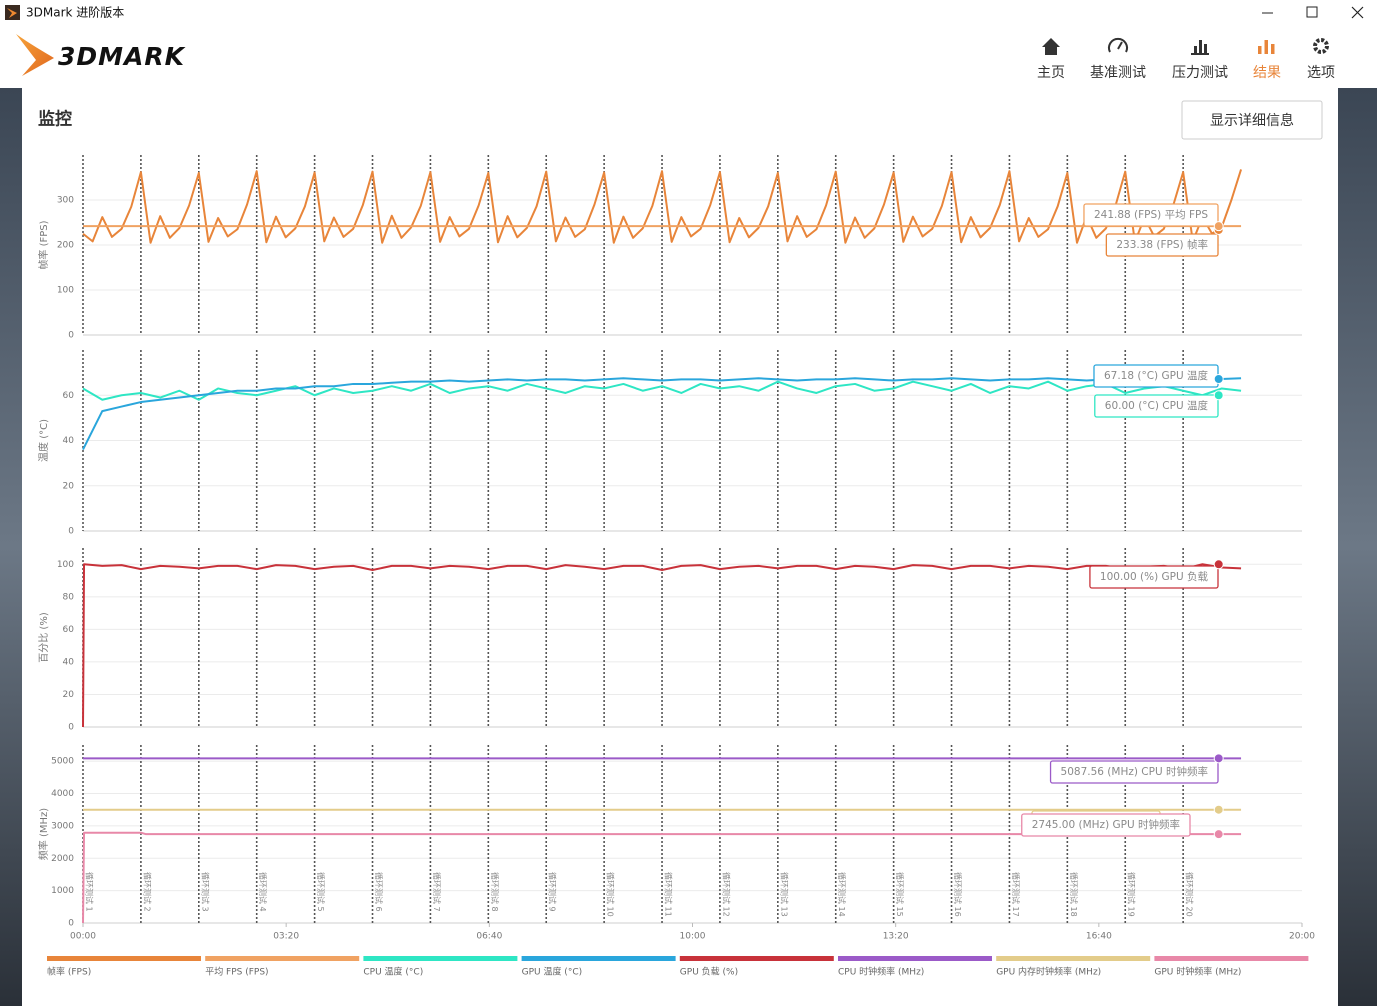 This screenshot has width=1377, height=1006. What do you see at coordinates (379, 892) in the screenshot?
I see `loop-marker-label: 循环测试 6` at bounding box center [379, 892].